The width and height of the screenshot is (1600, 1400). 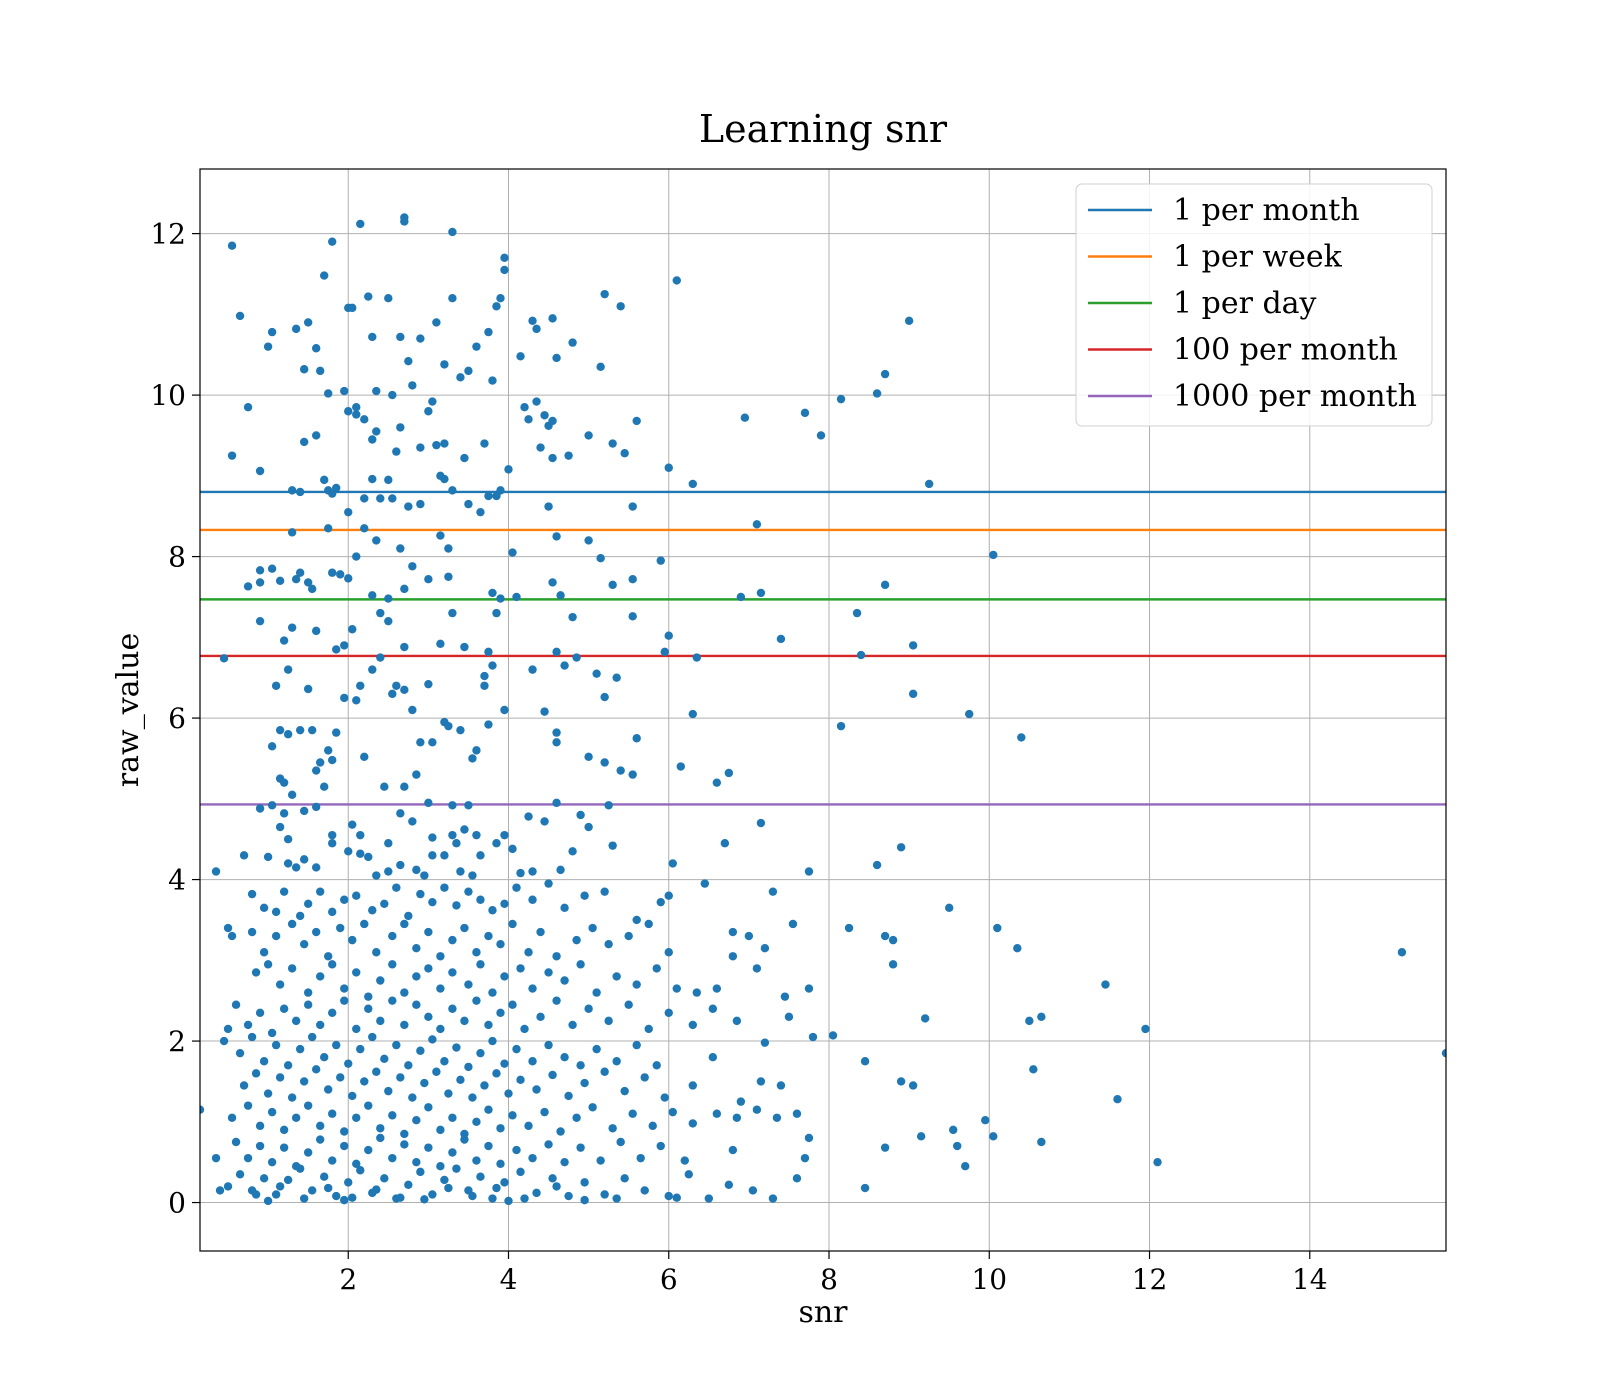 What do you see at coordinates (177, 880) in the screenshot?
I see `y-tick-label: 4` at bounding box center [177, 880].